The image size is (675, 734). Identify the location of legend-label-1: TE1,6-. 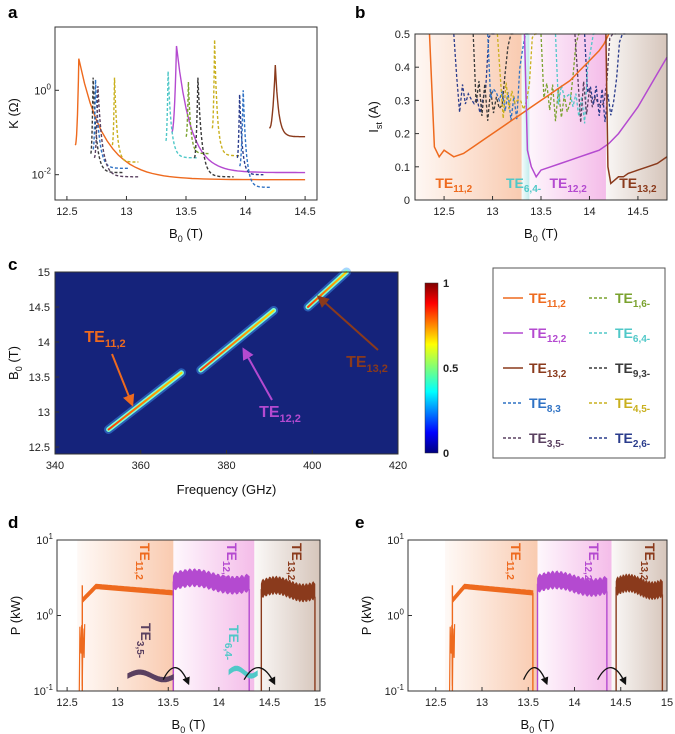
(632, 300).